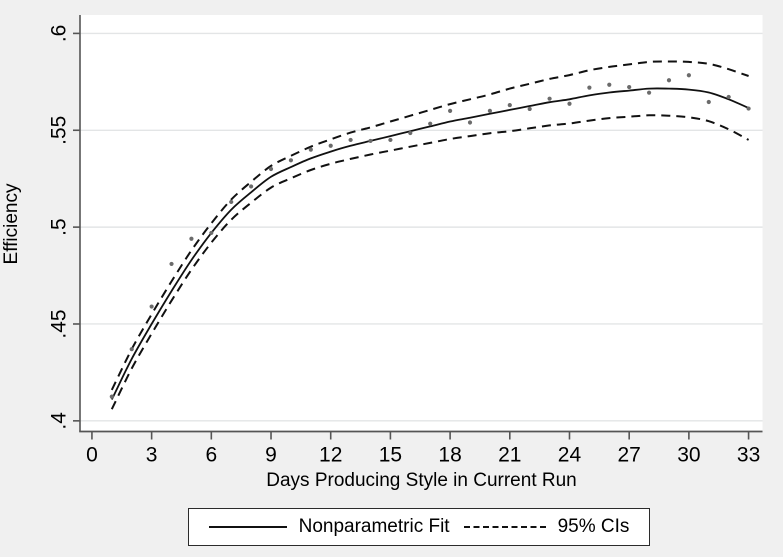 This screenshot has width=783, height=557. Describe the element at coordinates (570, 455) in the screenshot. I see `x-tick-label: 24` at that location.